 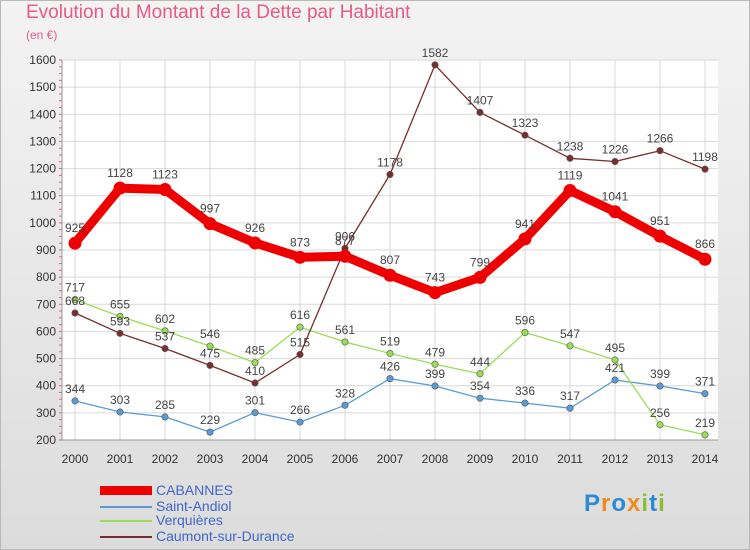 What do you see at coordinates (43, 196) in the screenshot?
I see `y-tick-label: 1100` at bounding box center [43, 196].